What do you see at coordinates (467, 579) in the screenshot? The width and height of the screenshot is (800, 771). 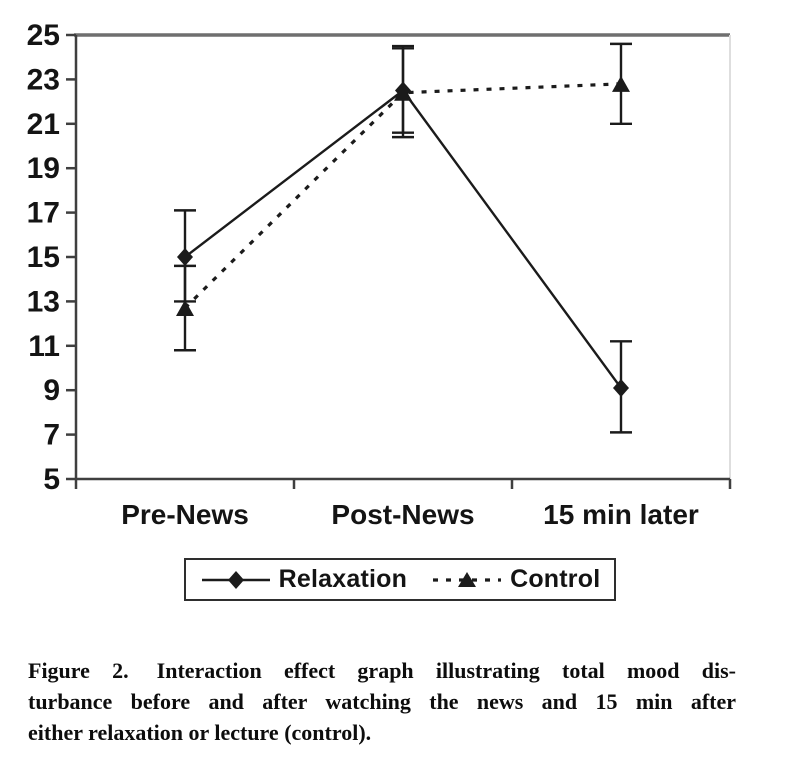 I see `control-line-icon` at bounding box center [467, 579].